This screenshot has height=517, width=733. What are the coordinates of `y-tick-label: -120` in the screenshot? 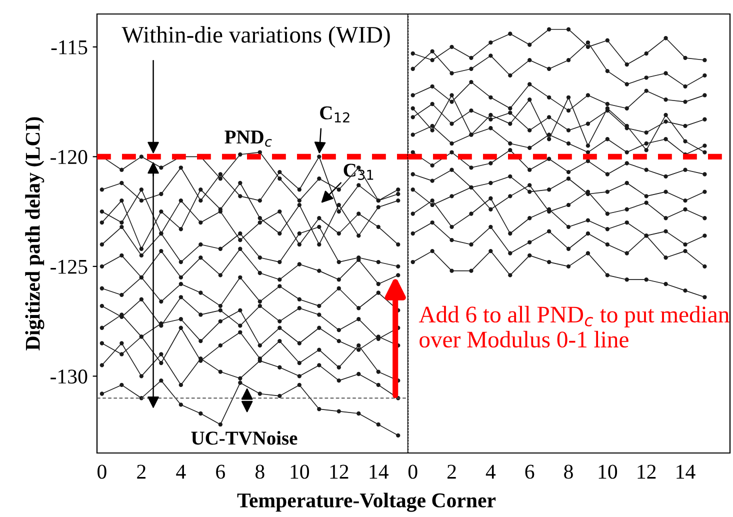 It's located at (69, 157).